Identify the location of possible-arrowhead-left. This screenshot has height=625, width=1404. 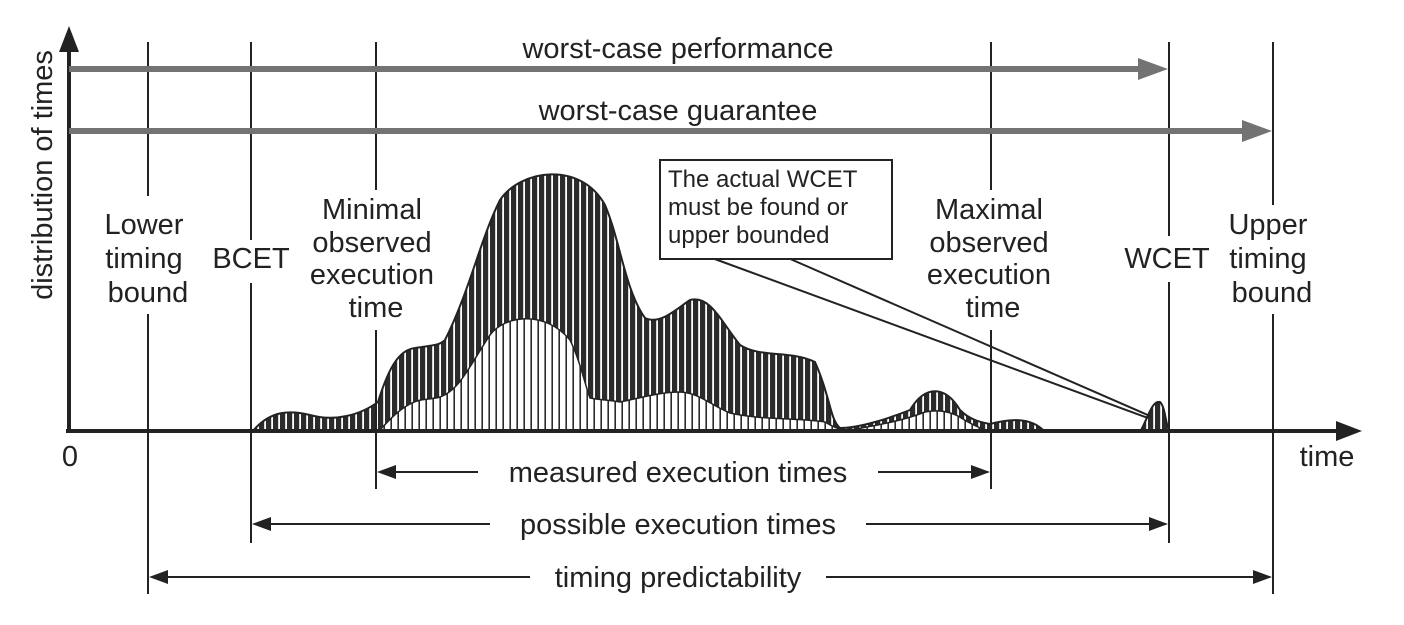
(261, 524).